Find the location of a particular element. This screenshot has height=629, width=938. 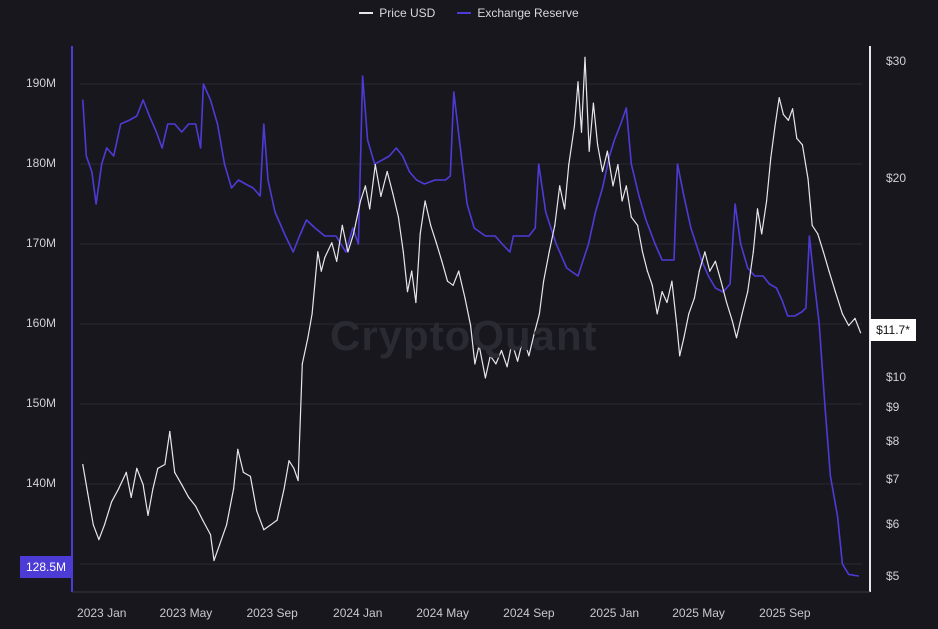

legend-label-reserve: Exchange Reserve is located at coordinates (528, 13).